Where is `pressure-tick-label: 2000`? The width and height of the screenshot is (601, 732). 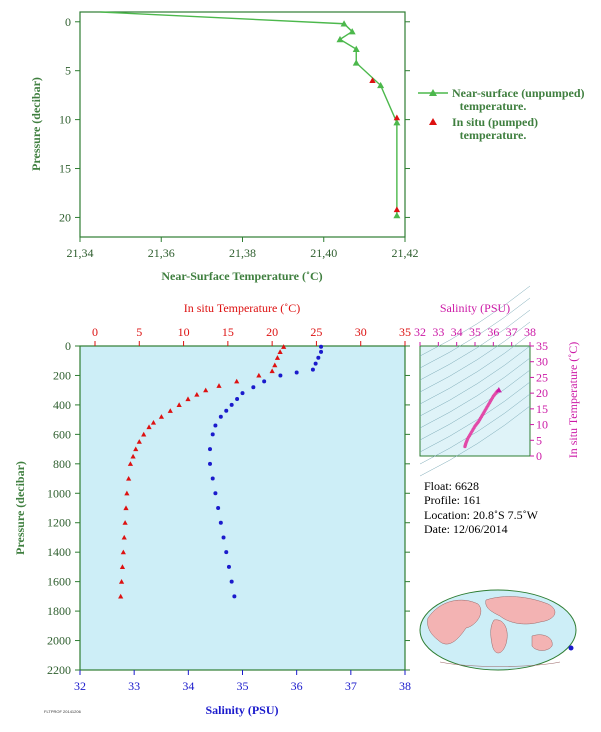 pressure-tick-label: 2000 is located at coordinates (59, 641).